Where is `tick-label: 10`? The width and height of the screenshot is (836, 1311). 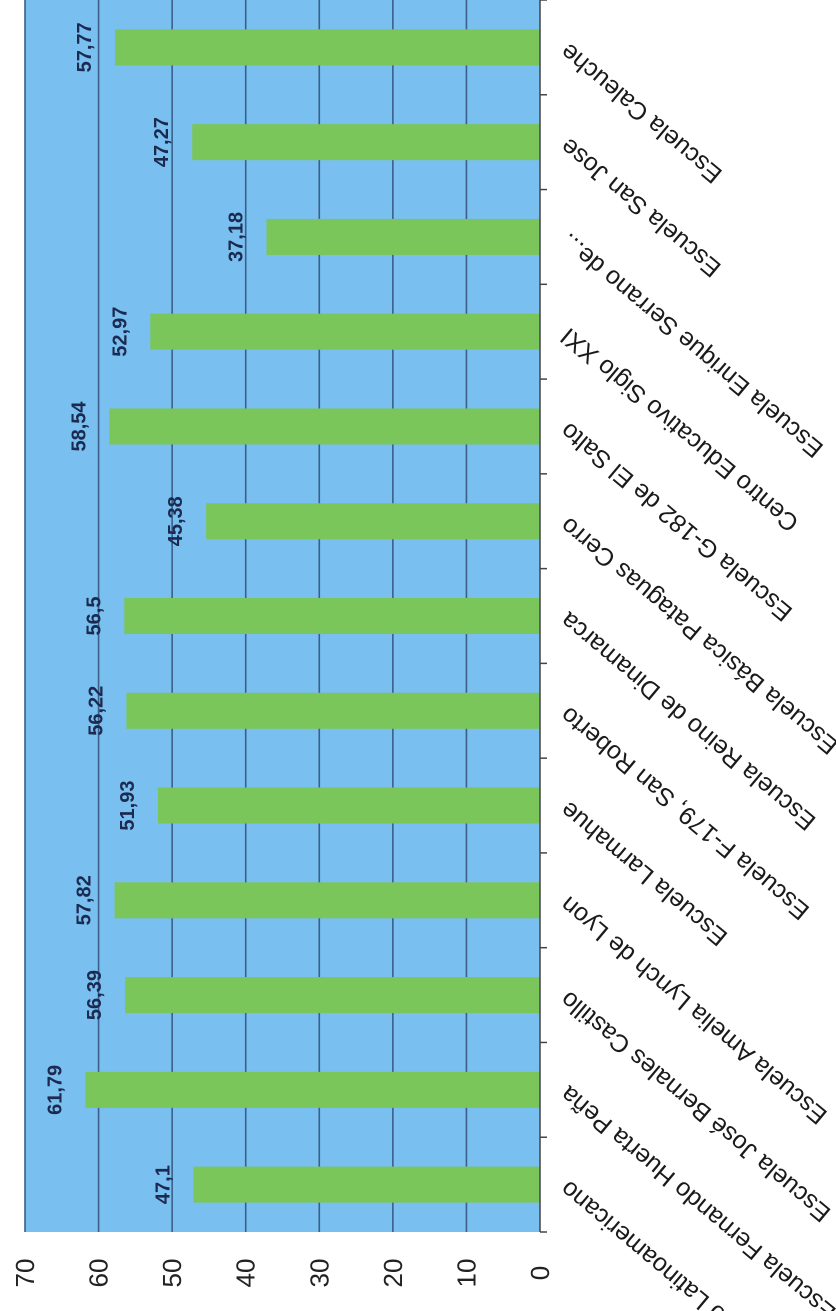 tick-label: 10 is located at coordinates (466, 1273).